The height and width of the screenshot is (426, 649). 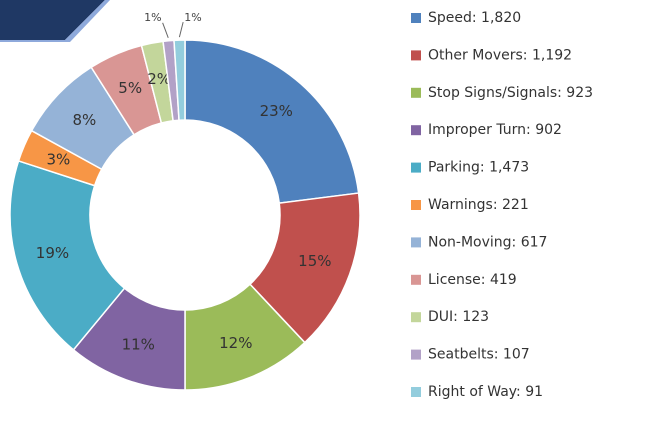 What do you see at coordinates (485, 392) in the screenshot?
I see `legend-label: Right of Way: 91` at bounding box center [485, 392].